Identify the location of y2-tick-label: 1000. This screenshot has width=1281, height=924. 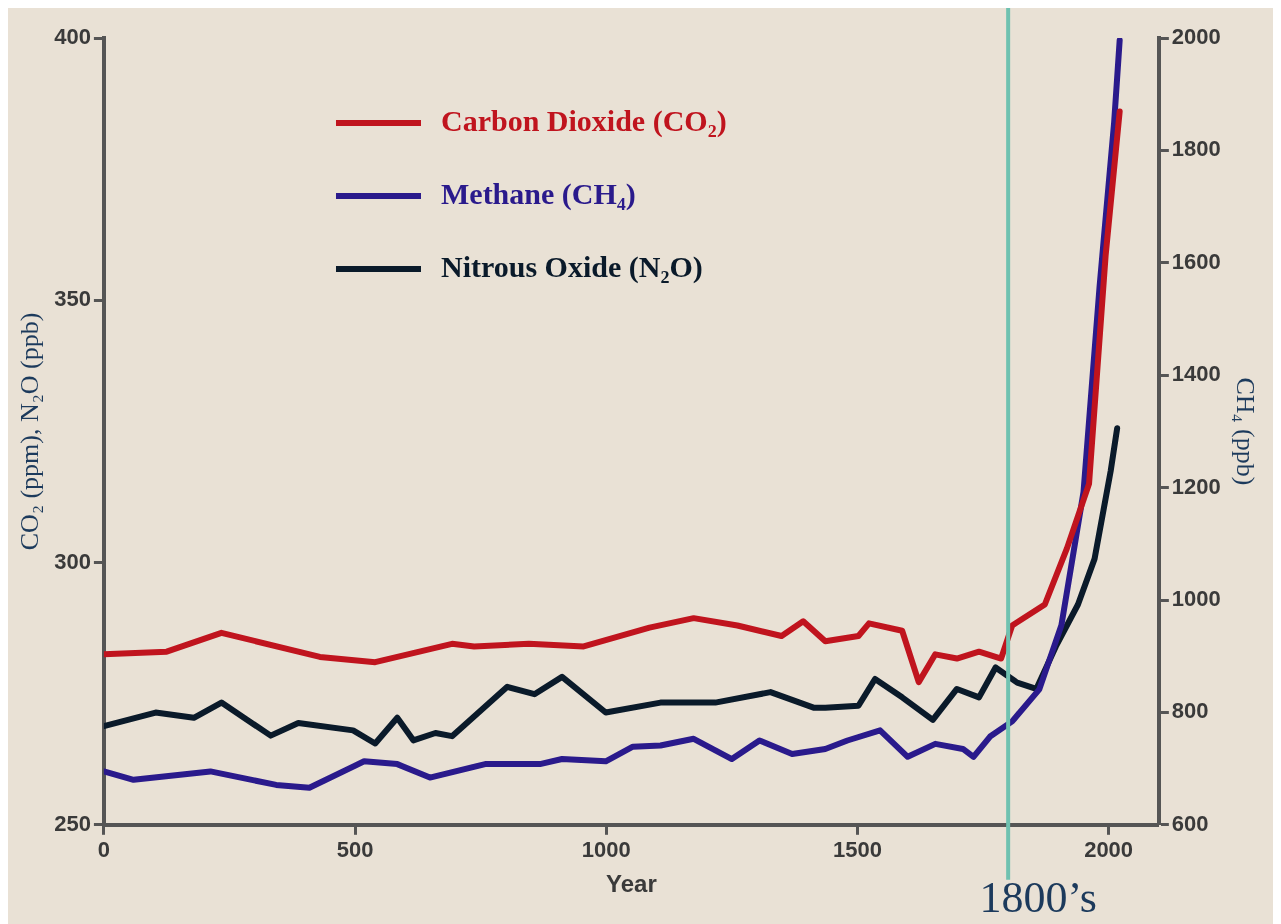
(1196, 599).